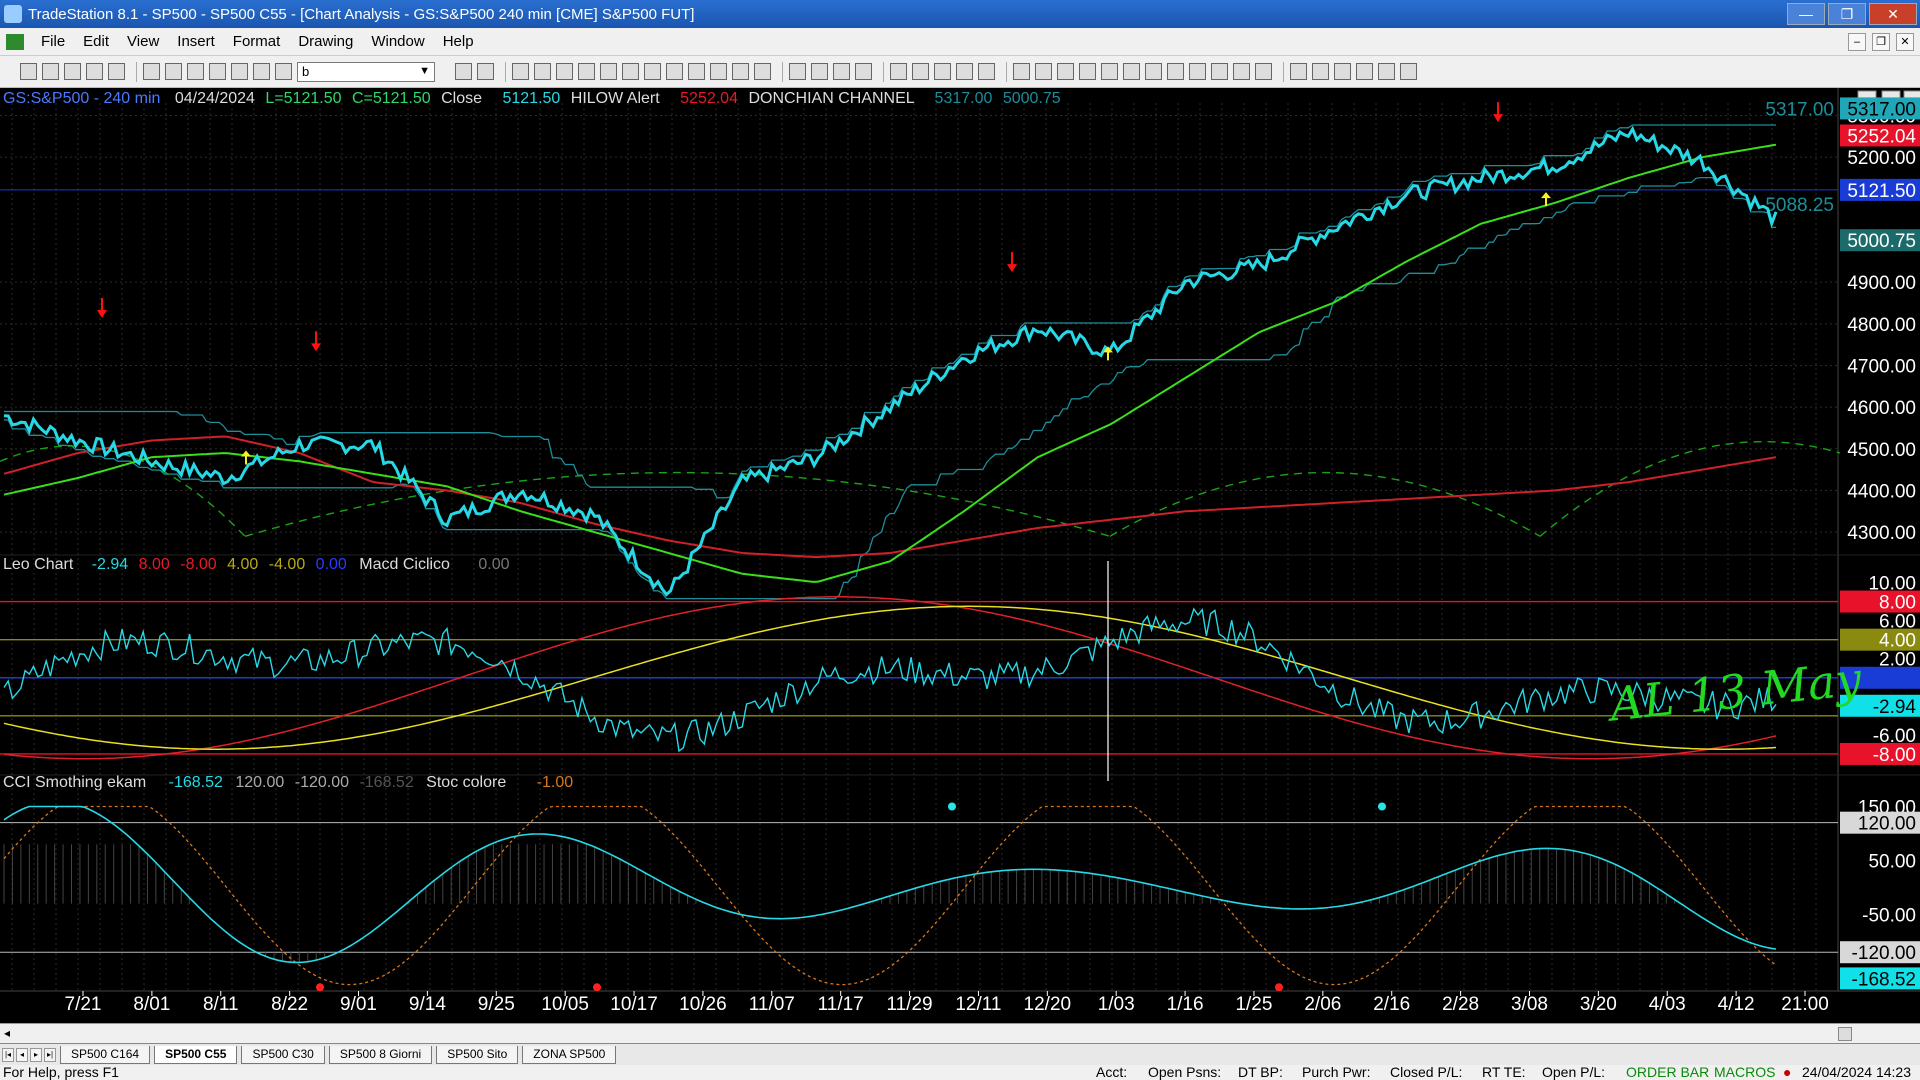 This screenshot has height=1080, width=1920. I want to click on regression-channel-icon, so click(1153, 71).